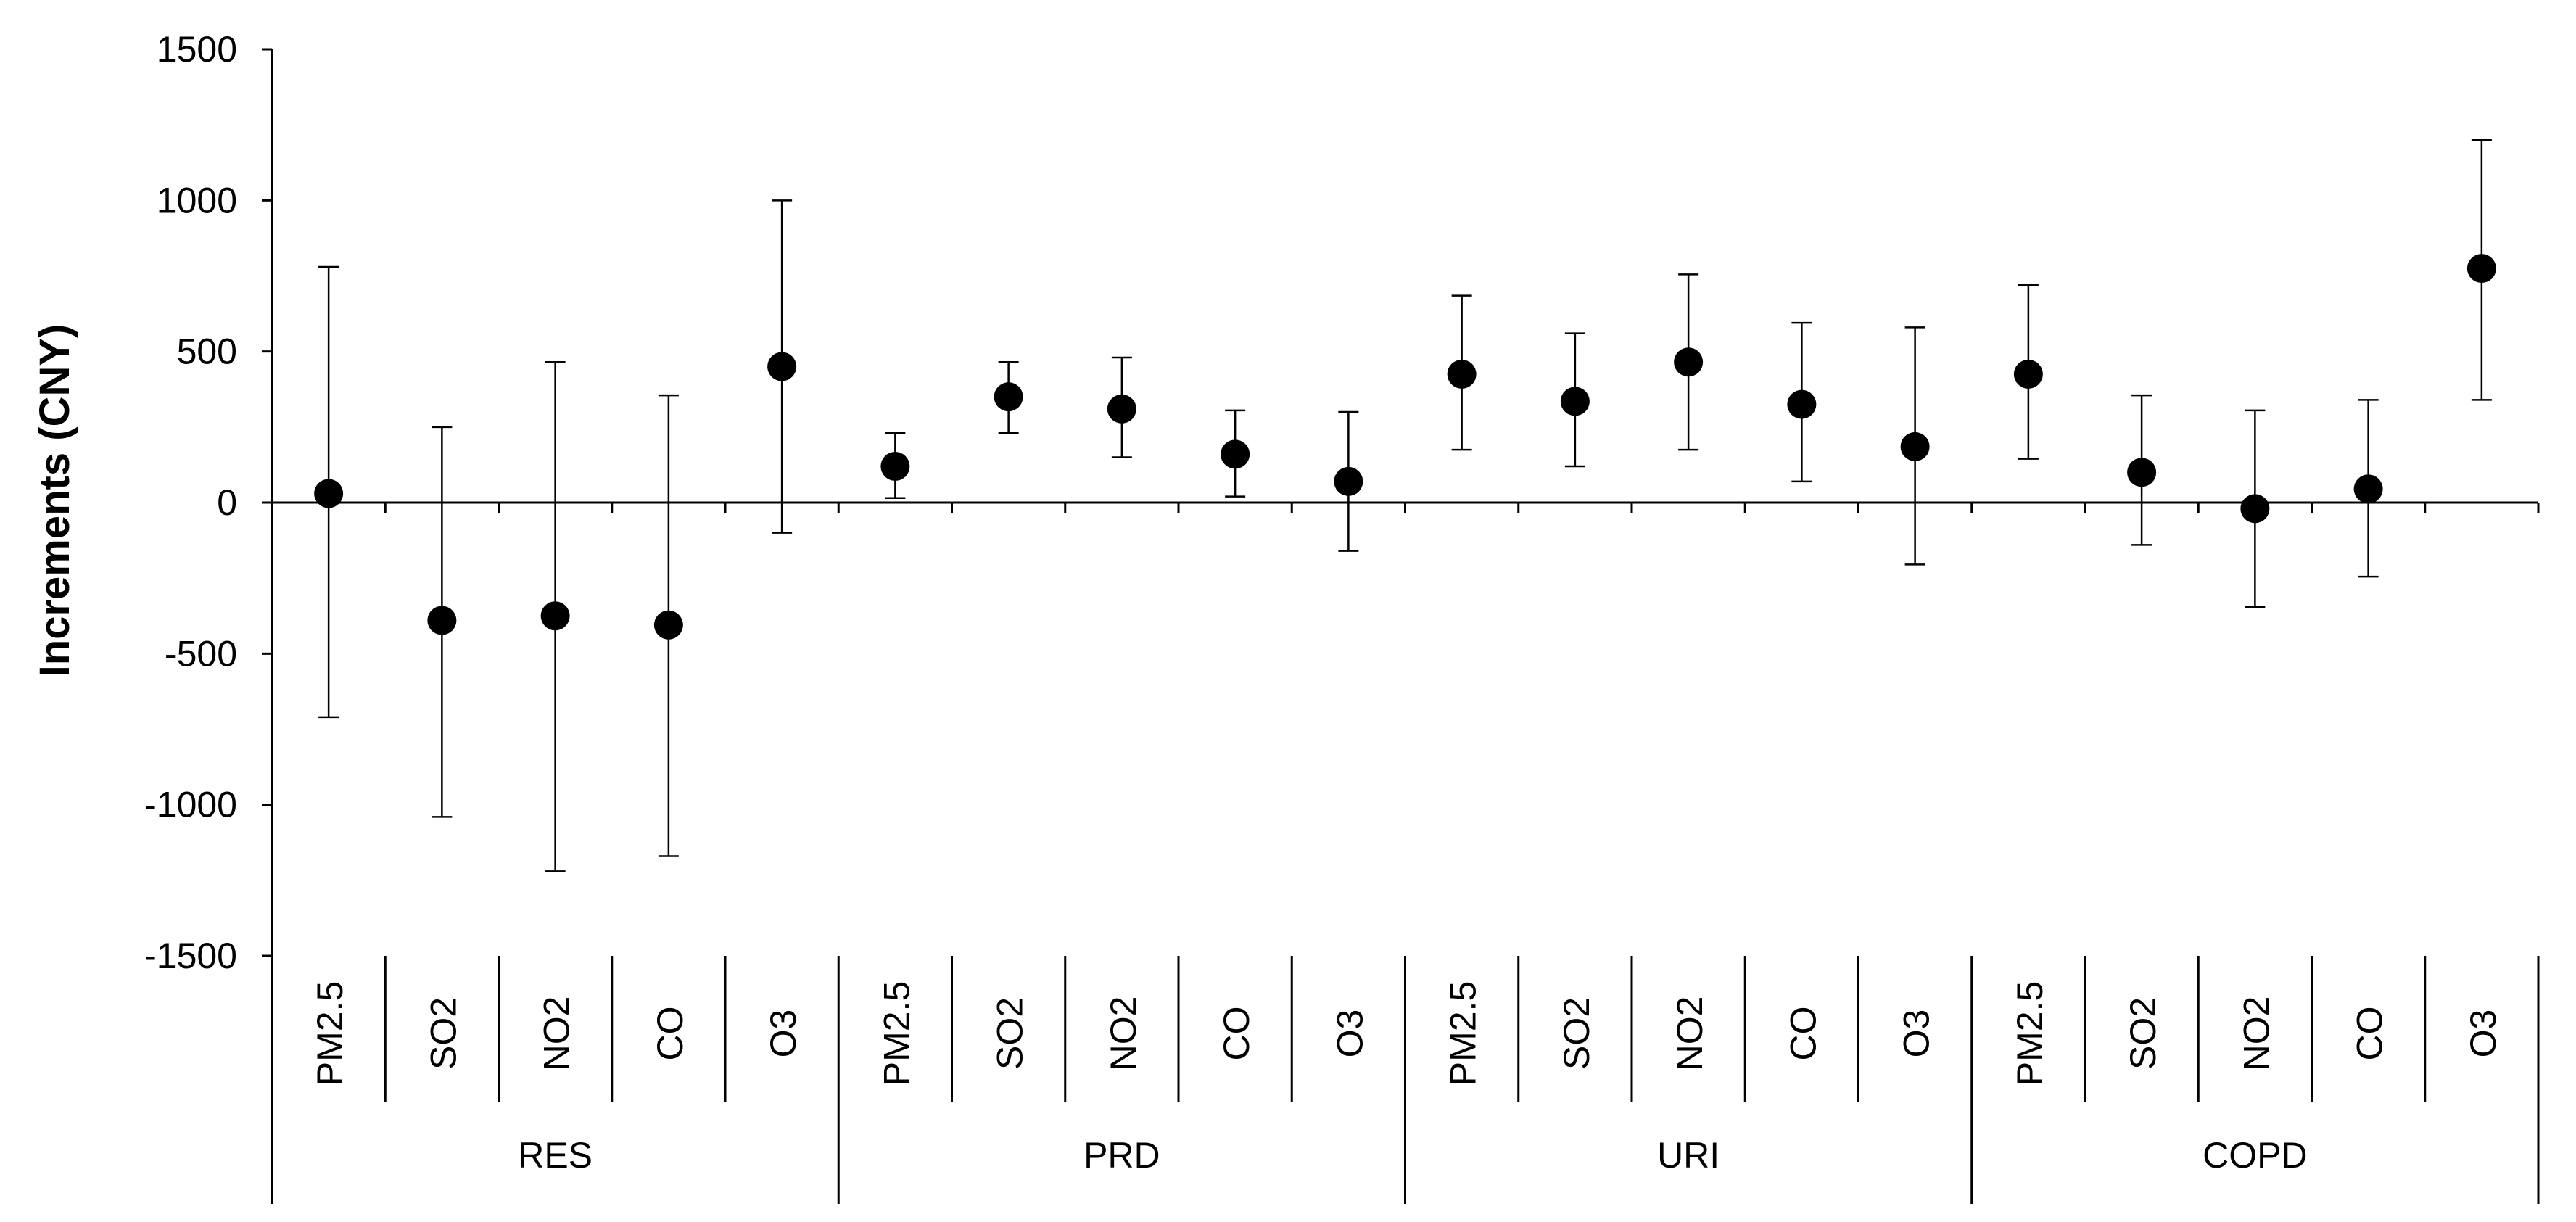  What do you see at coordinates (1688, 1155) in the screenshot?
I see `group-label: URI` at bounding box center [1688, 1155].